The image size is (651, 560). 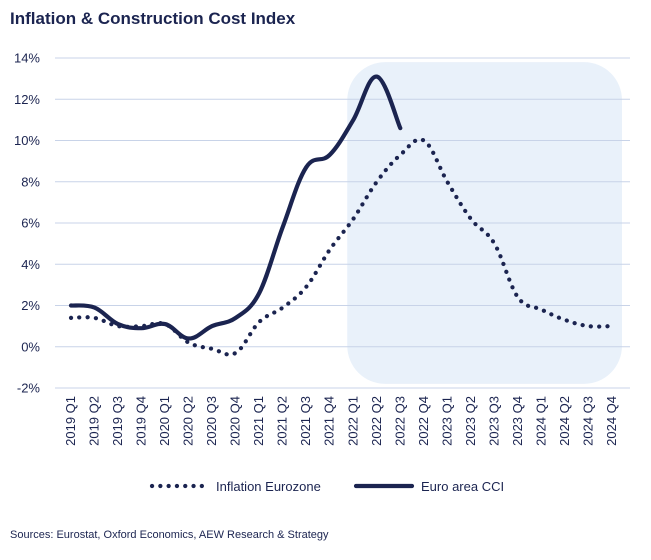 What do you see at coordinates (30, 305) in the screenshot?
I see `y-tick-label: 2%` at bounding box center [30, 305].